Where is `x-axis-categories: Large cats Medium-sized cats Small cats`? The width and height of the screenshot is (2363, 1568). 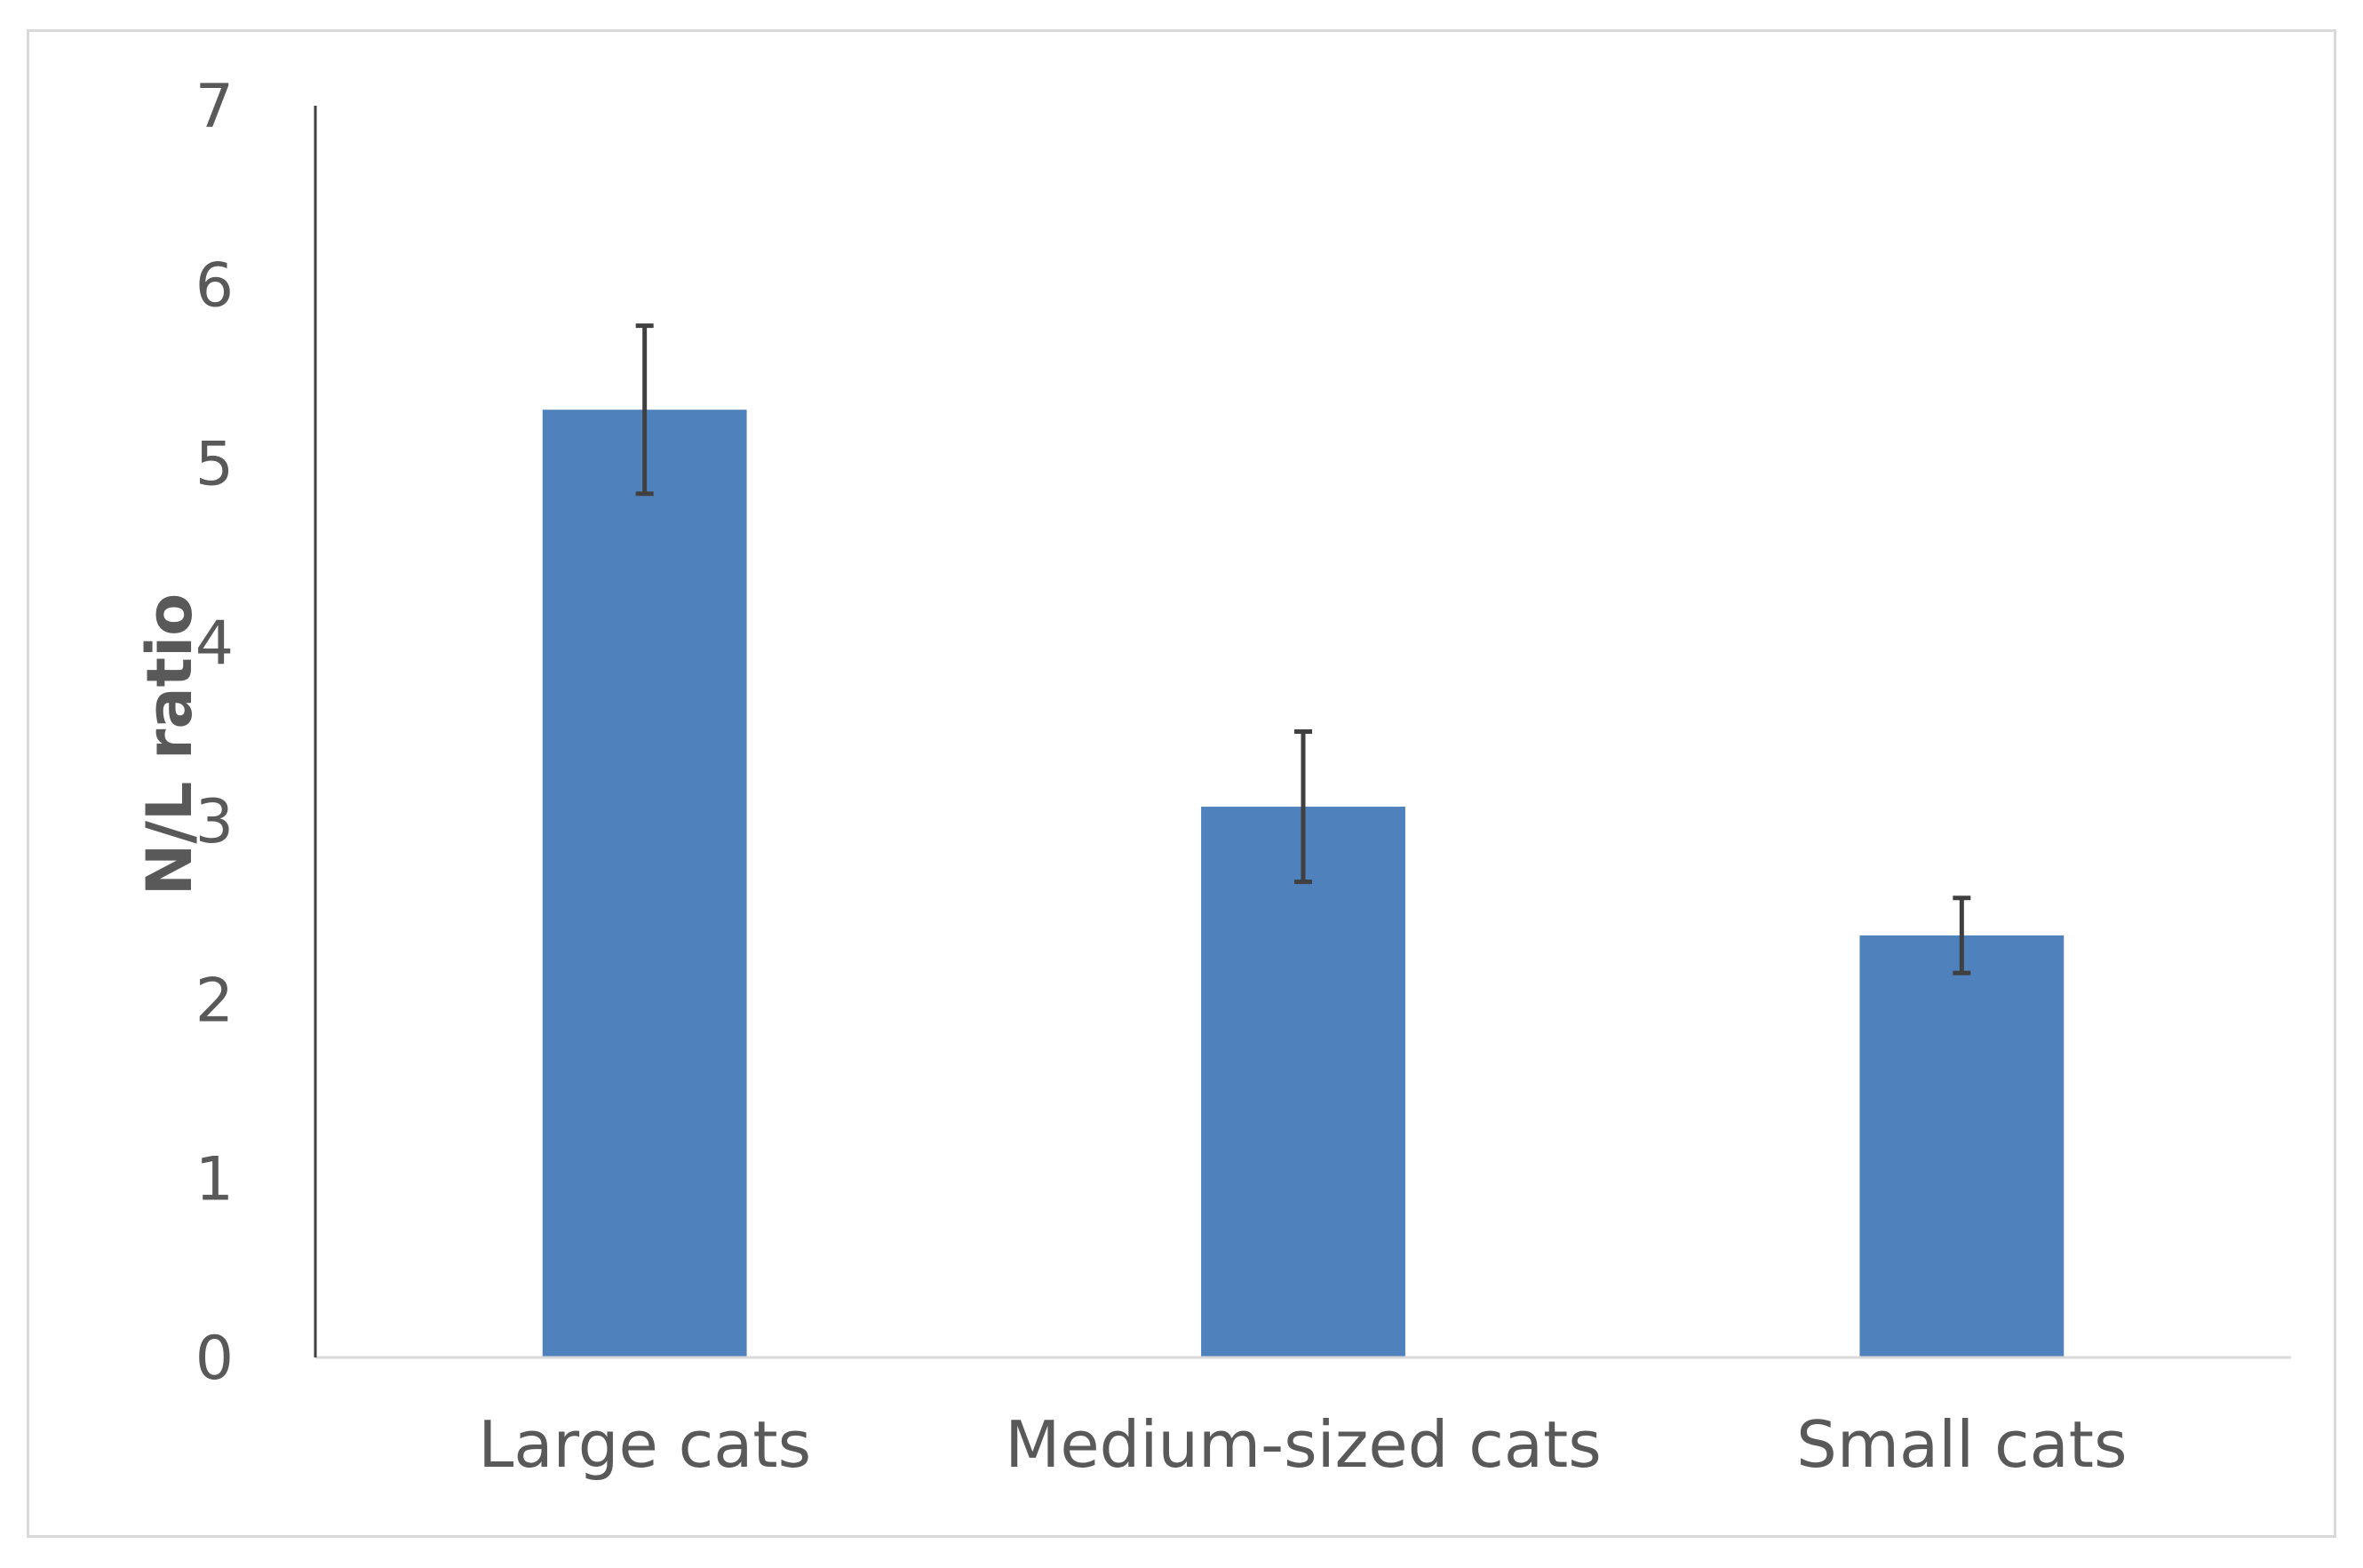 x-axis-categories: Large cats Medium-sized cats Small cats is located at coordinates (1302, 1444).